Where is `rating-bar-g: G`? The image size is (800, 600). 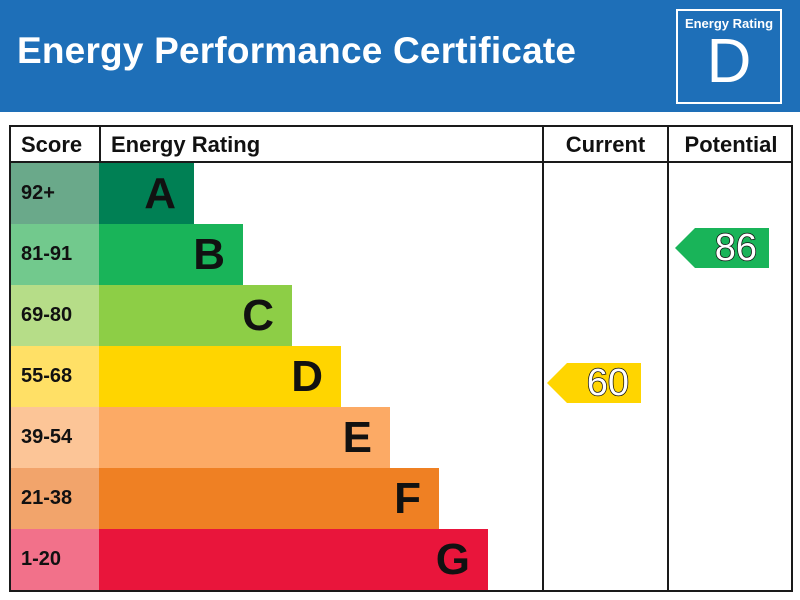
rating-bar-g: G is located at coordinates (293, 559).